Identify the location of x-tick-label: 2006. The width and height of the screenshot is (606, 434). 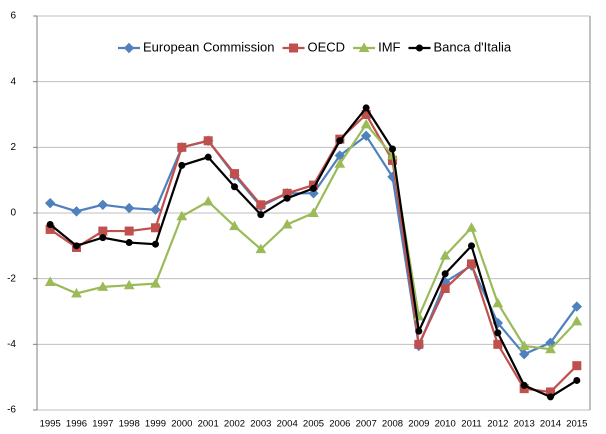
(339, 424).